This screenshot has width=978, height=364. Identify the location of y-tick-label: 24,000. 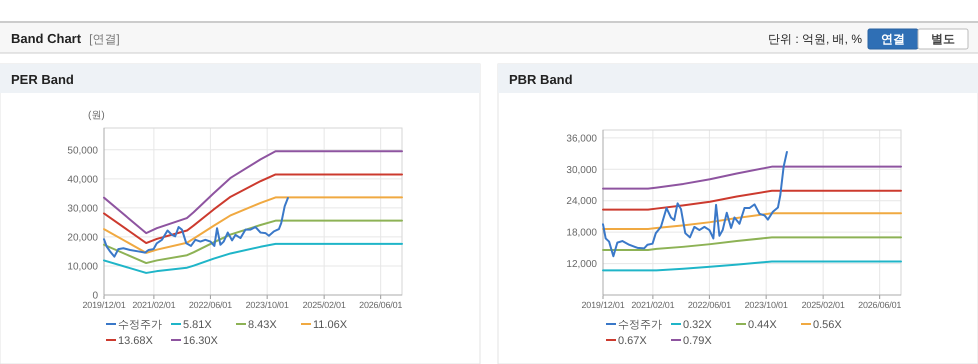
(582, 202).